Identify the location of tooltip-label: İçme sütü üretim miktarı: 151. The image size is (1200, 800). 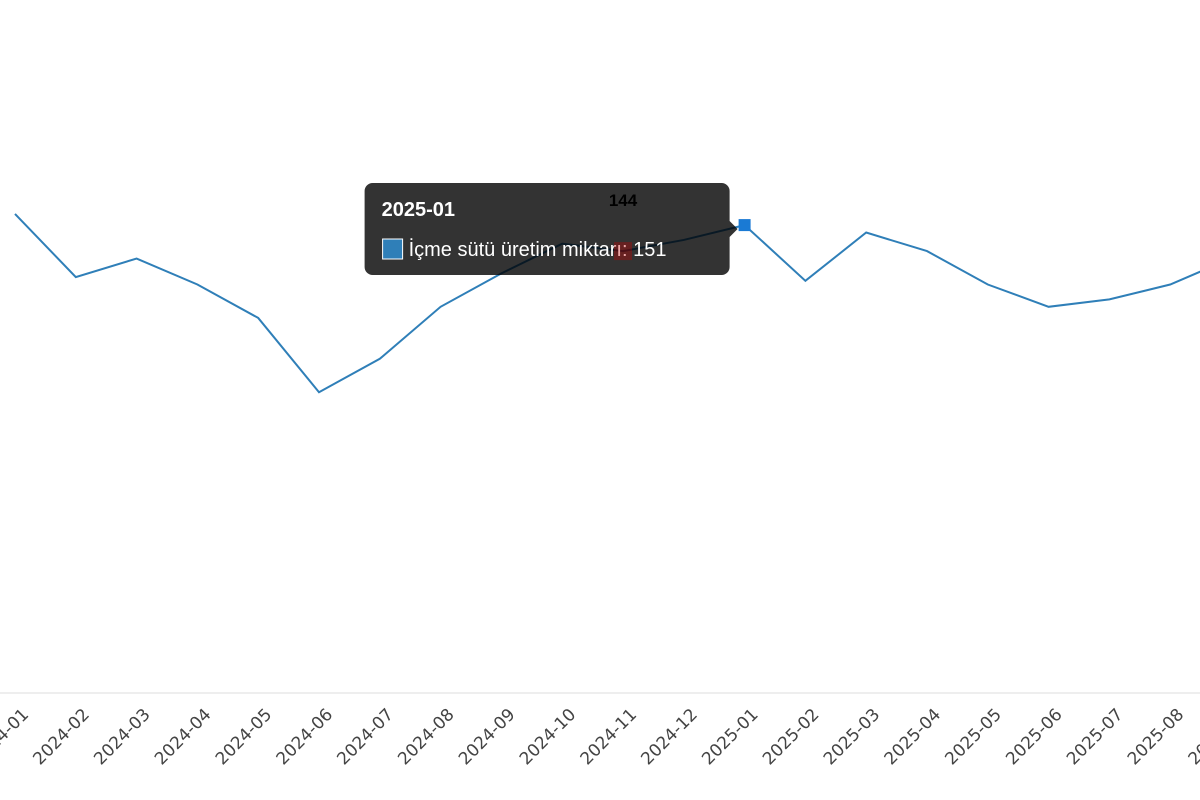
(538, 249).